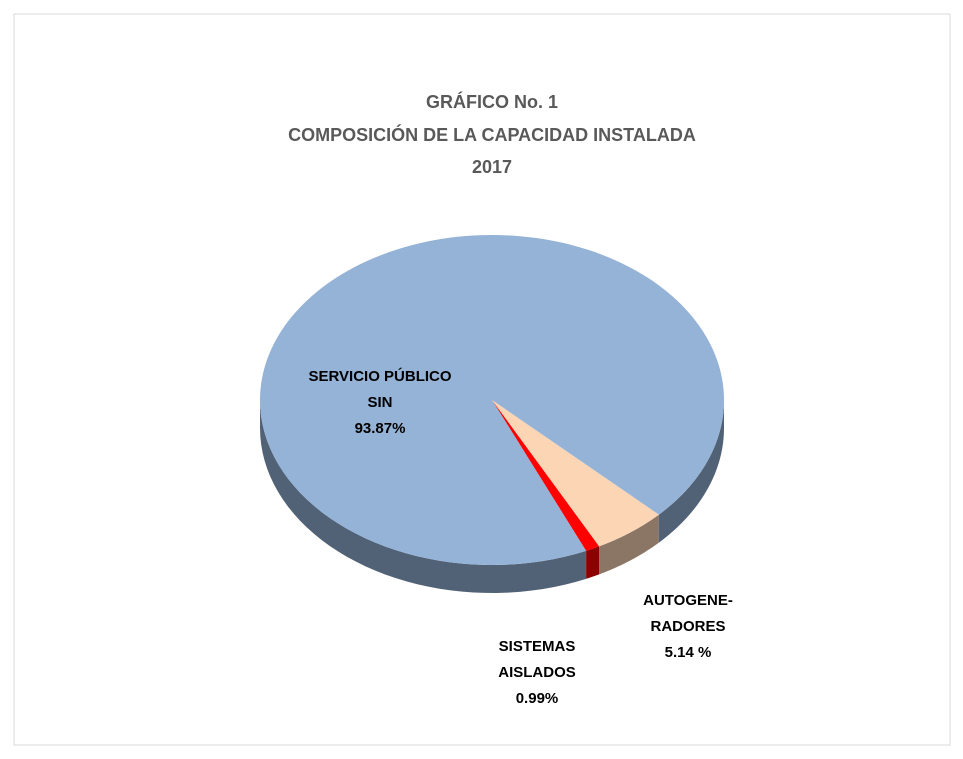 This screenshot has height=759, width=963. What do you see at coordinates (688, 652) in the screenshot?
I see `value-label: 5.14 %` at bounding box center [688, 652].